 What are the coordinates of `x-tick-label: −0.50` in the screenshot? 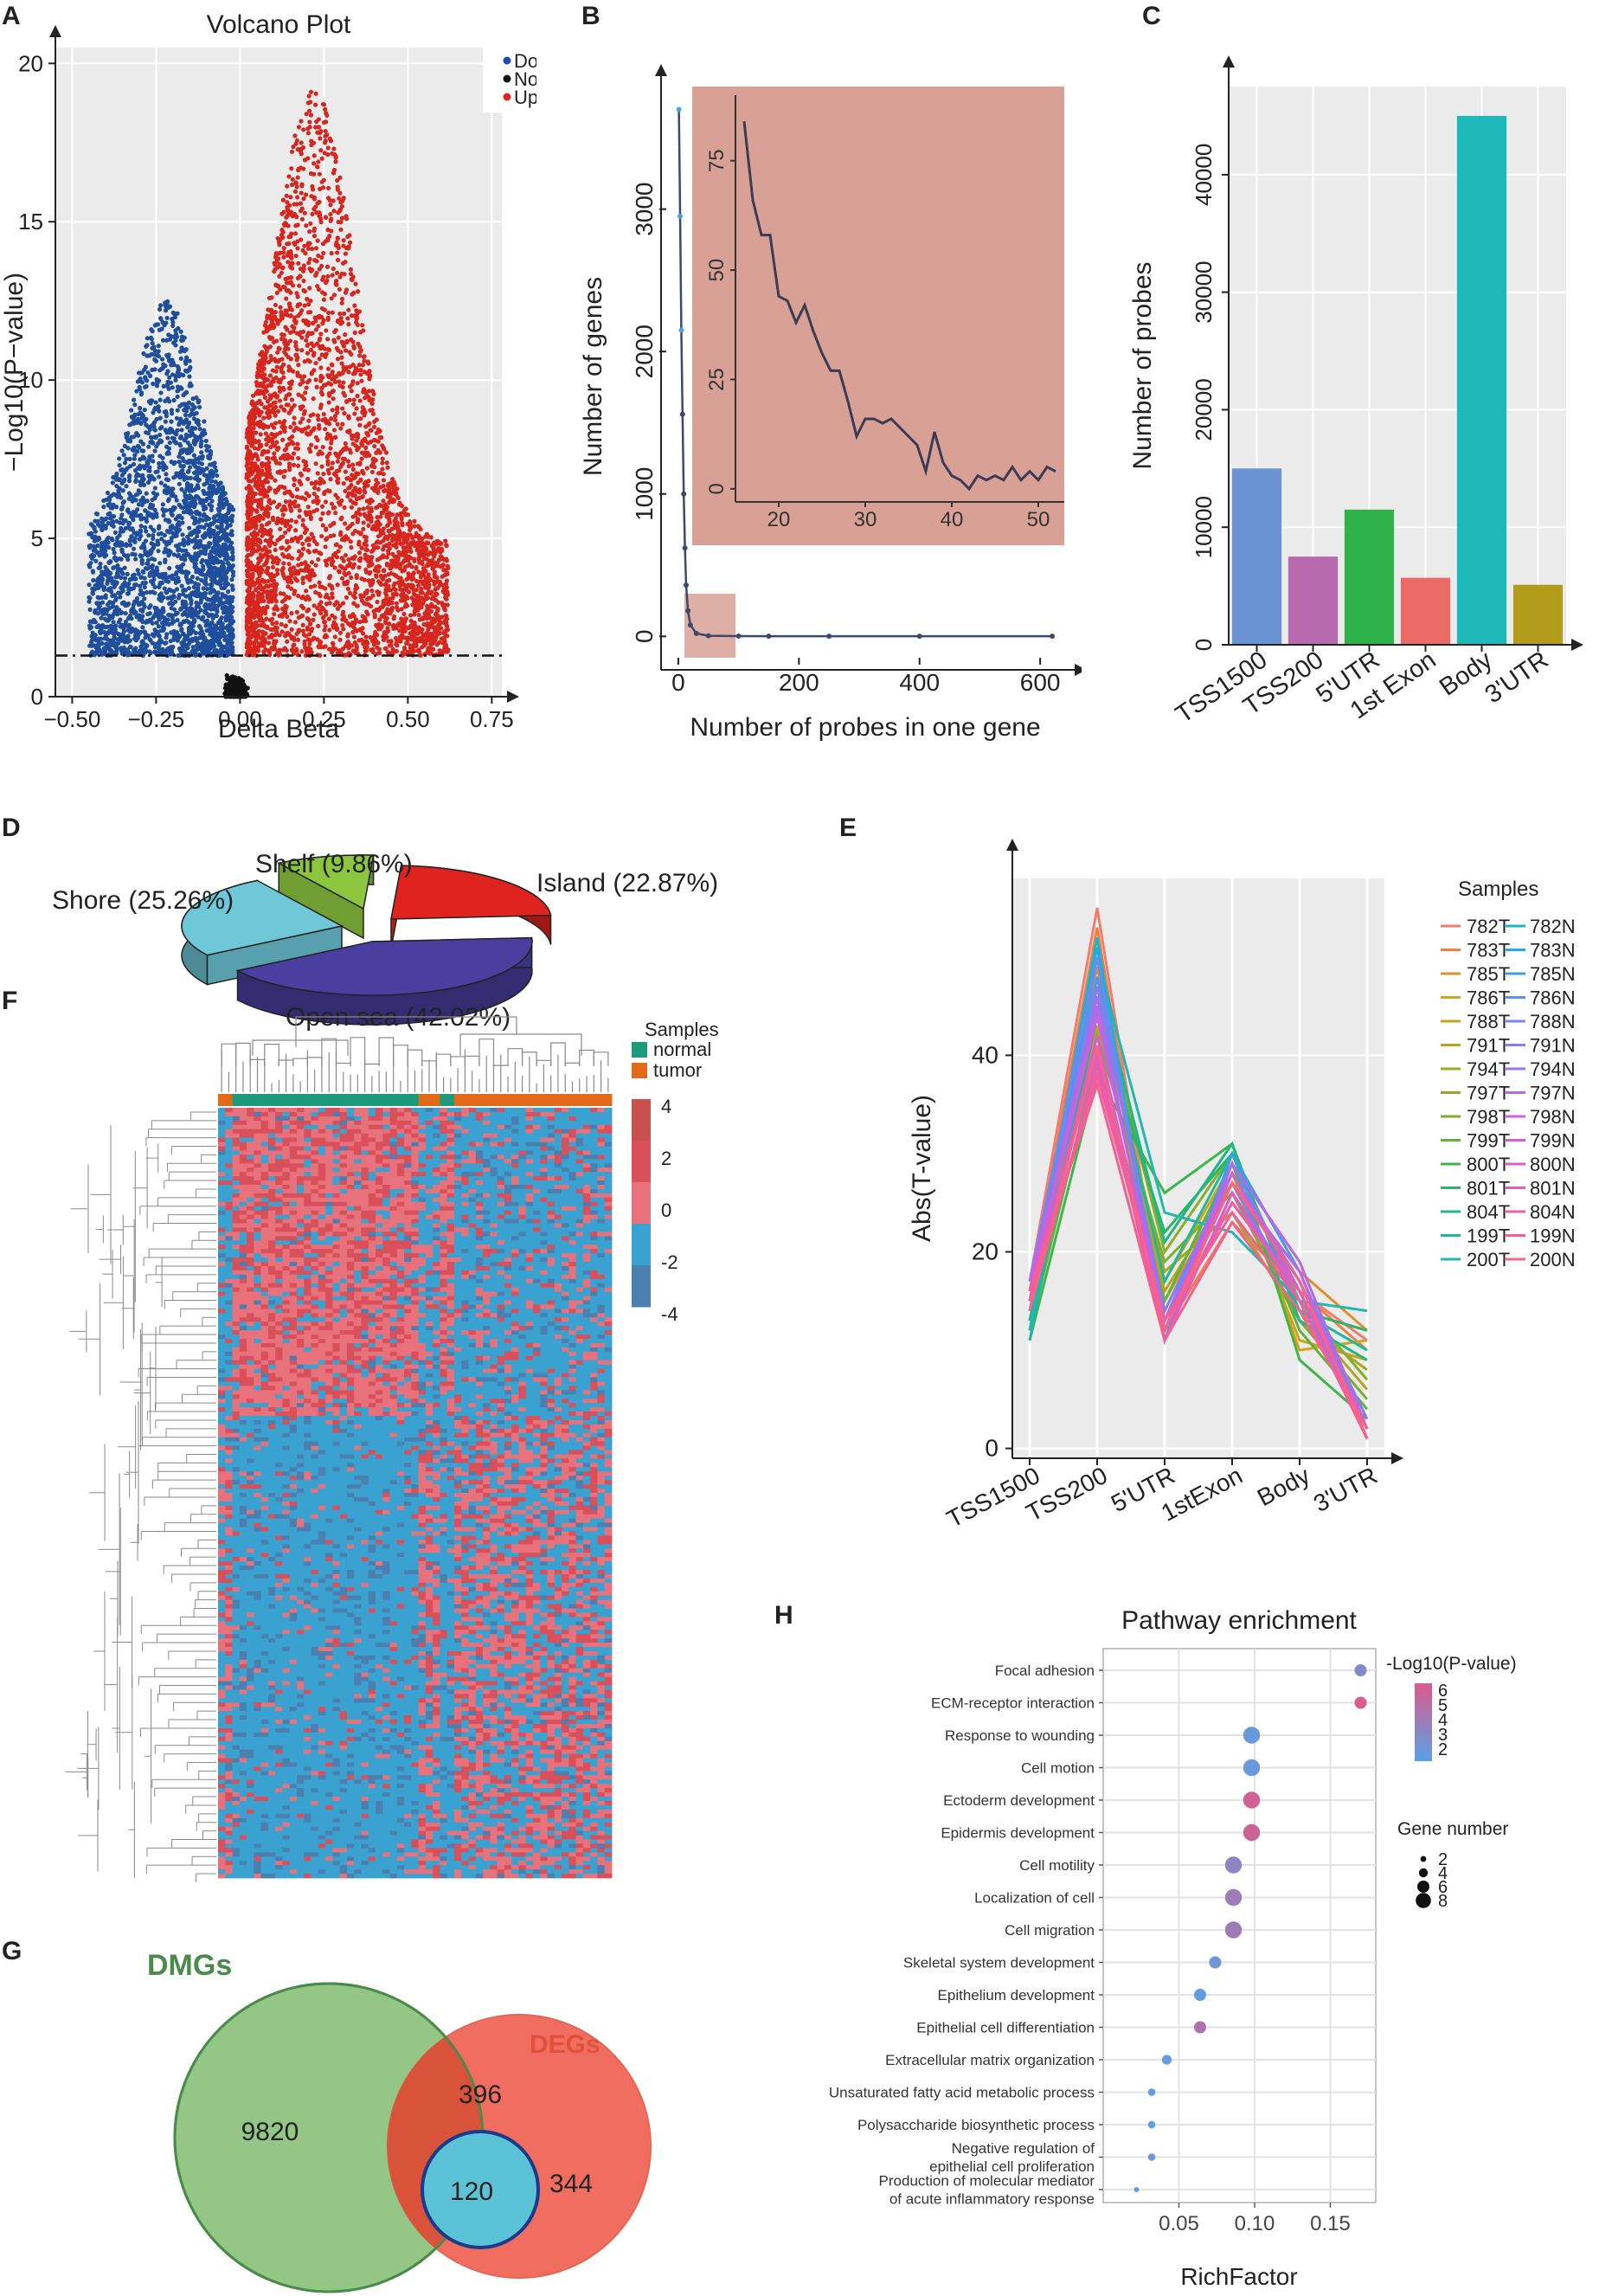 It's located at (72, 719).